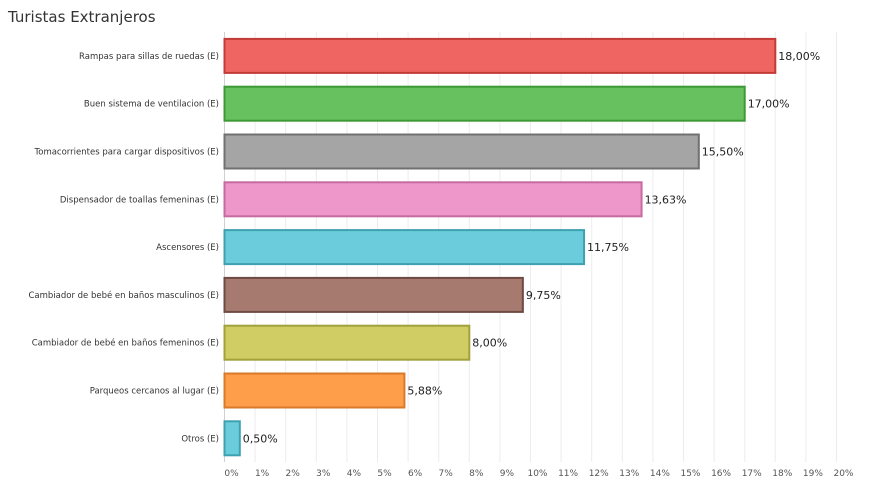  I want to click on data-label: 5,88%, so click(424, 391).